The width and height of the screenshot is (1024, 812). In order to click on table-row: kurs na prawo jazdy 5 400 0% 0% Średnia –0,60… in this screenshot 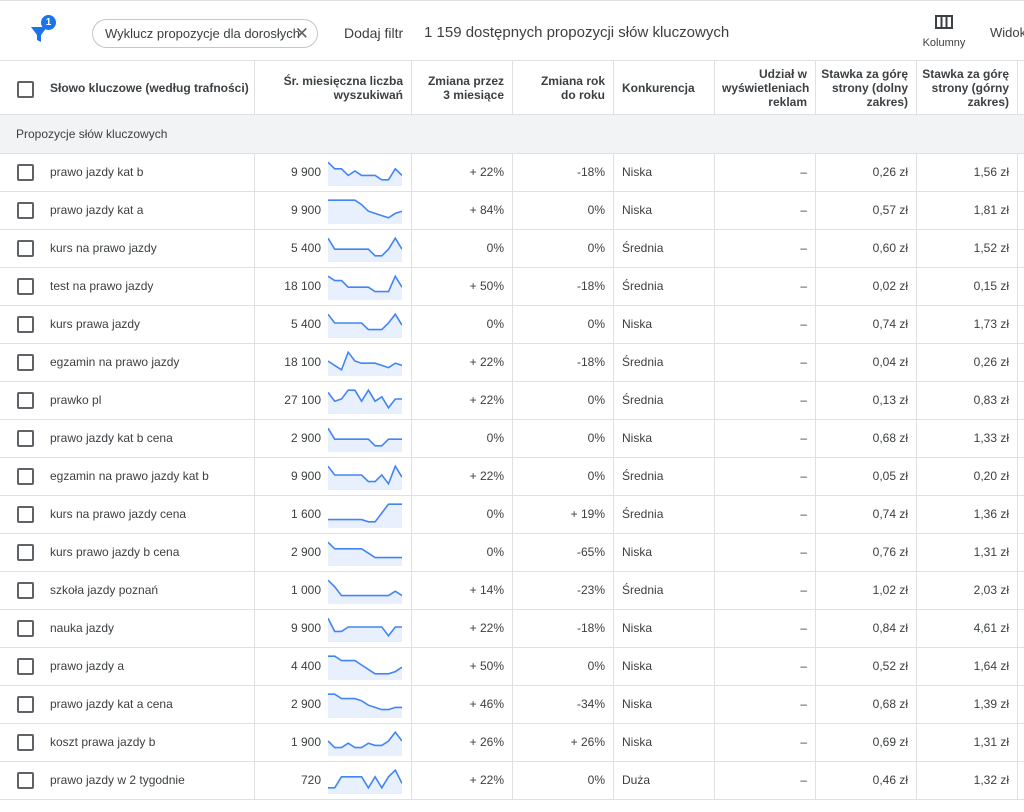, I will do `click(512, 249)`.